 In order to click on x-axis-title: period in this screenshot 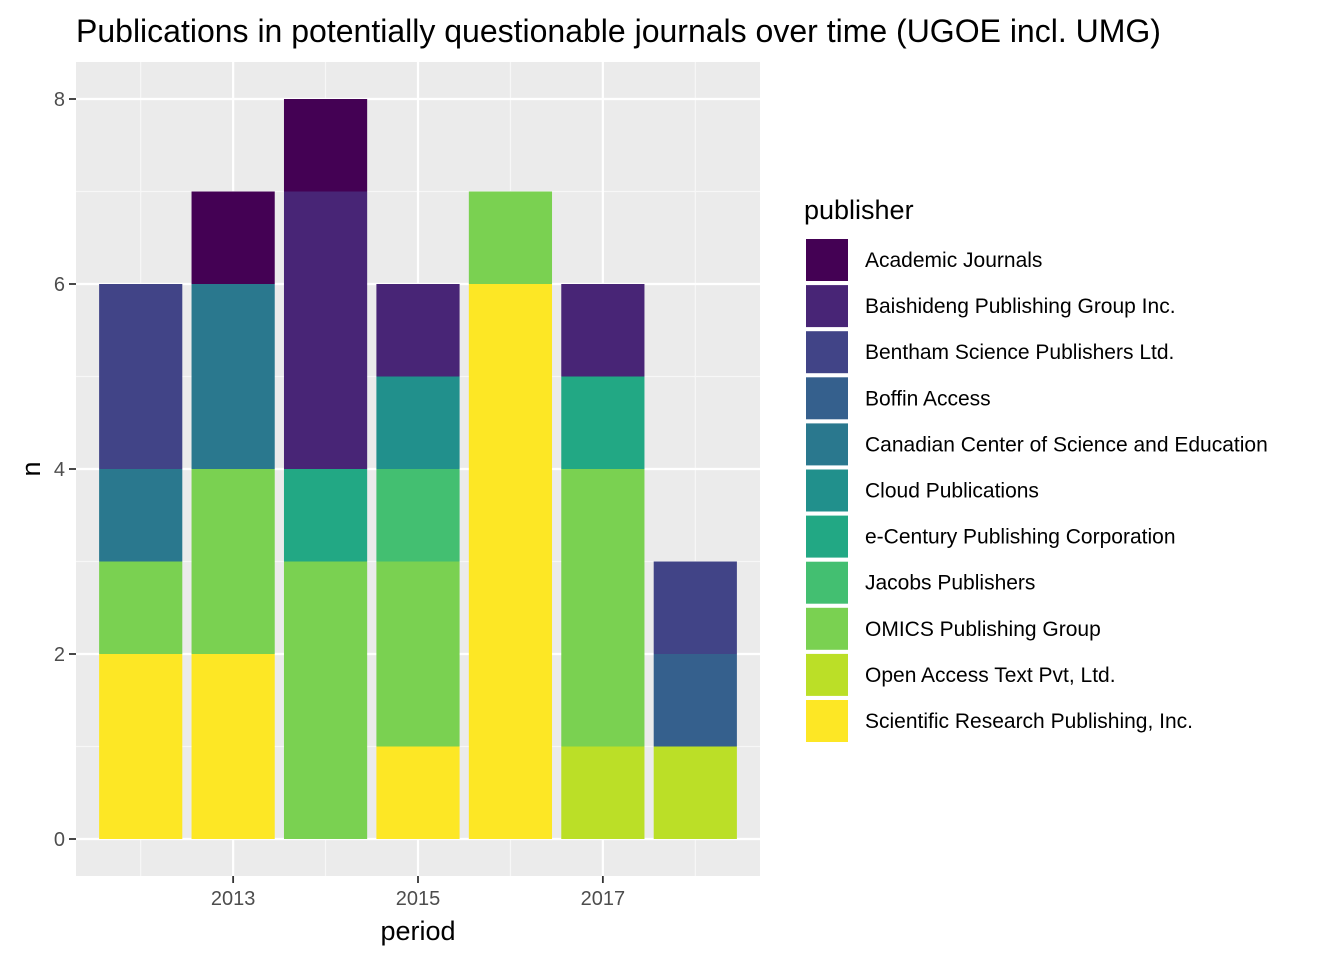, I will do `click(417, 931)`.